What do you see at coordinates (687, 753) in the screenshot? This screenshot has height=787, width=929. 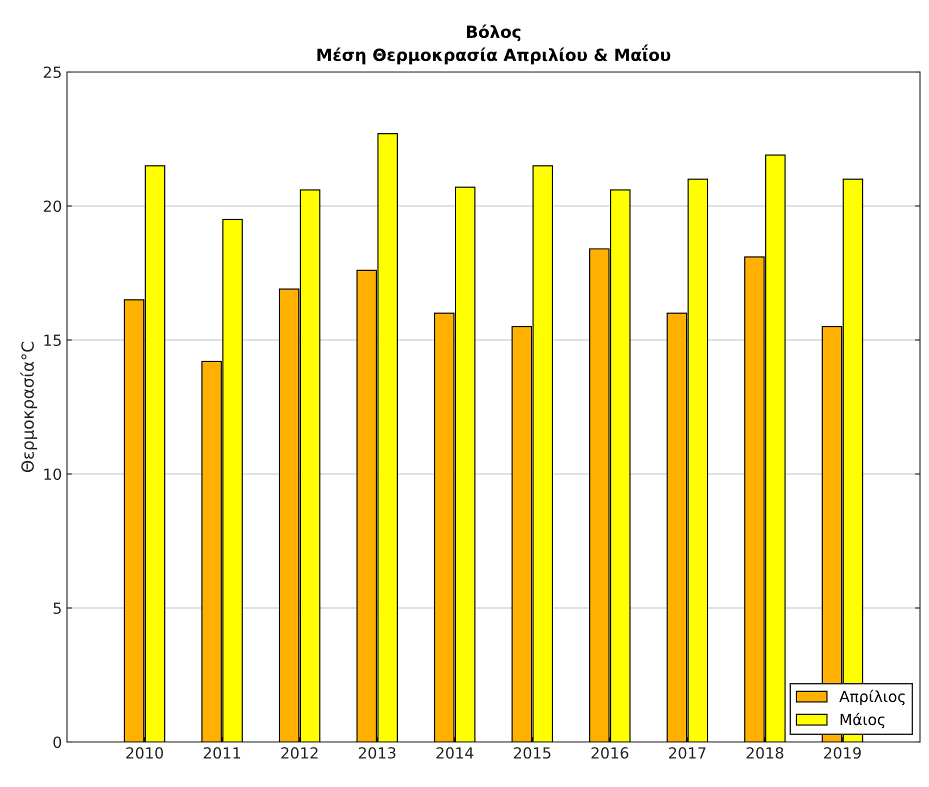 I see `x-tick-label: 2017` at bounding box center [687, 753].